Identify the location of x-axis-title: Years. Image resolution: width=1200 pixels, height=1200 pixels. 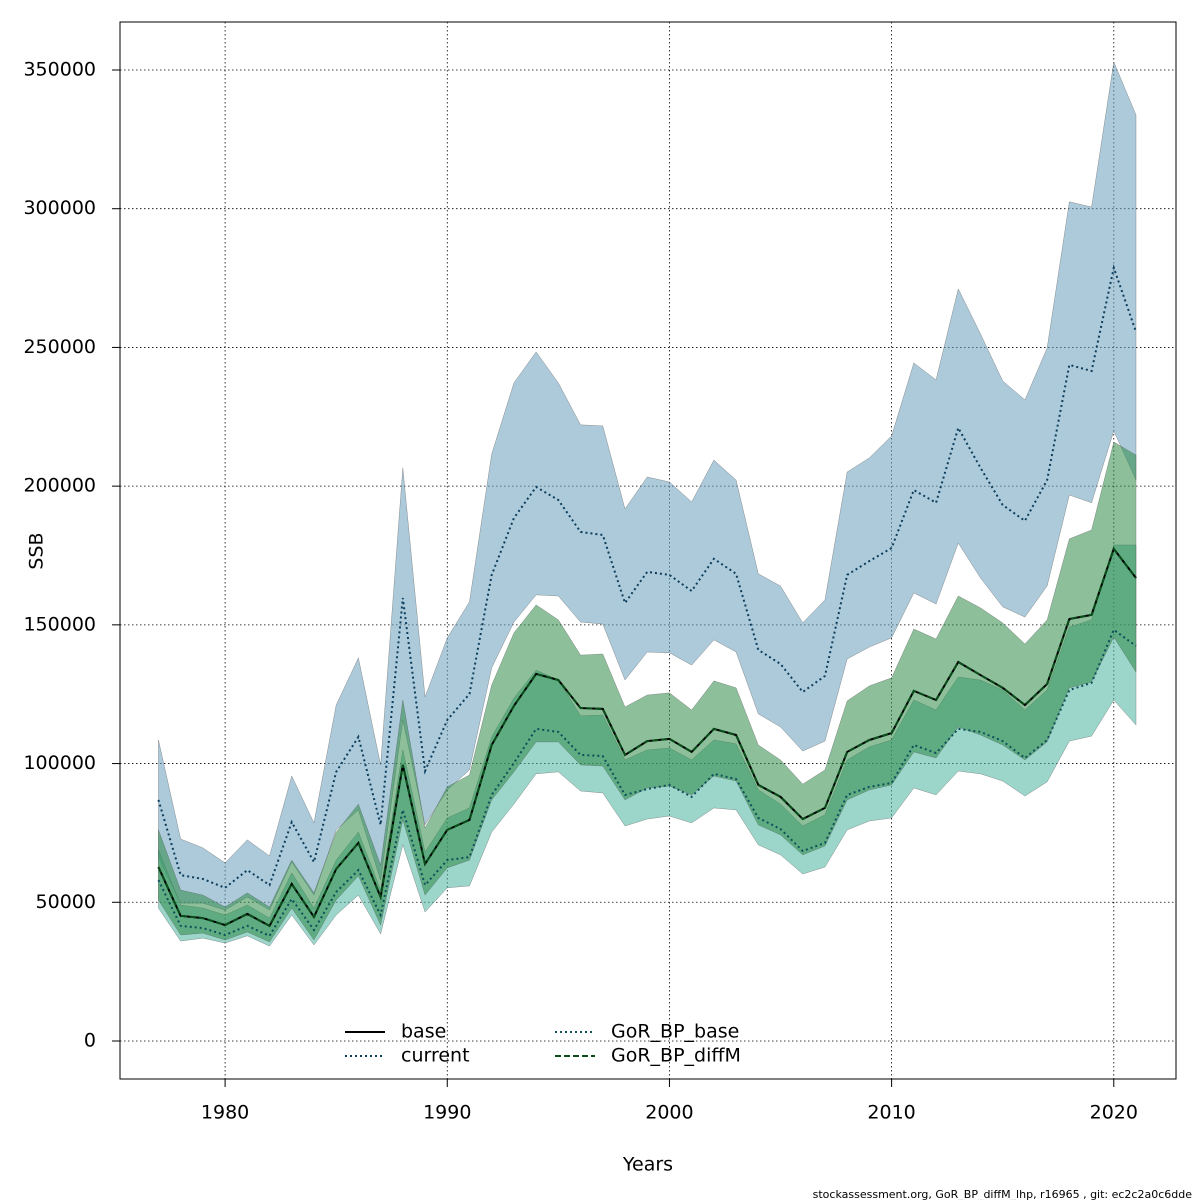
(647, 1165).